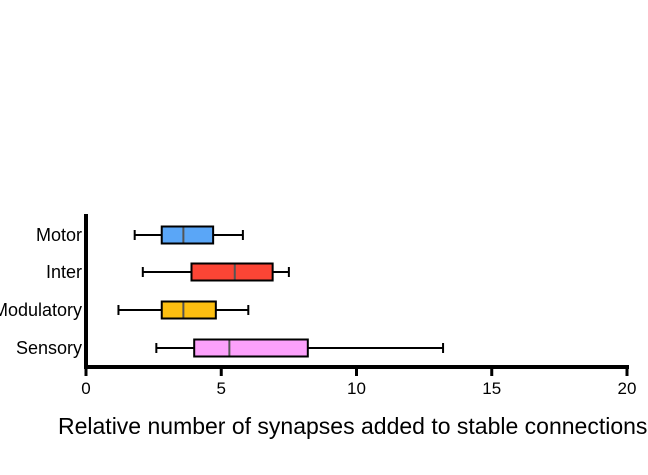 The image size is (648, 475). Describe the element at coordinates (41, 291) in the screenshot. I see `y-category-labels: Motor Inter Modulatory Sensory` at that location.